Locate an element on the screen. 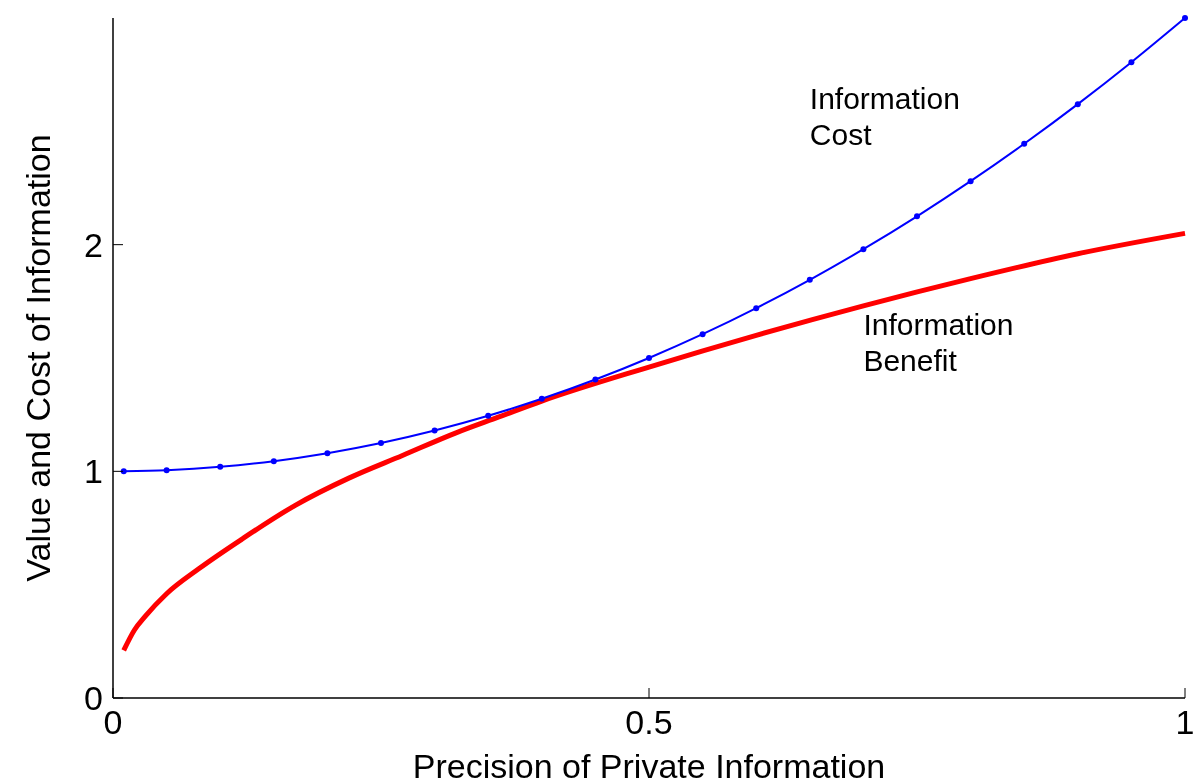  y-tick-label: 2 is located at coordinates (93, 244).